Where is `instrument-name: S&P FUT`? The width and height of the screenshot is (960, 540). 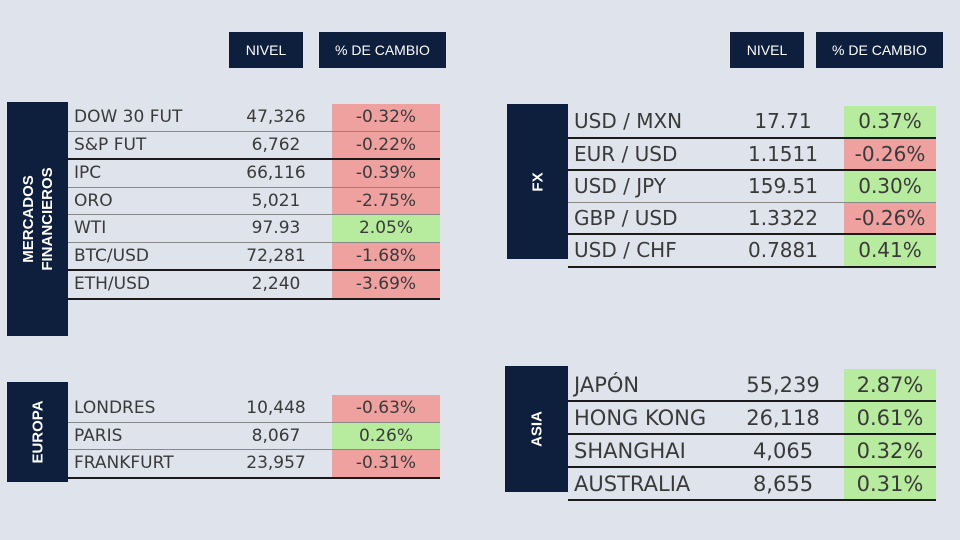
instrument-name: S&P FUT is located at coordinates (110, 144).